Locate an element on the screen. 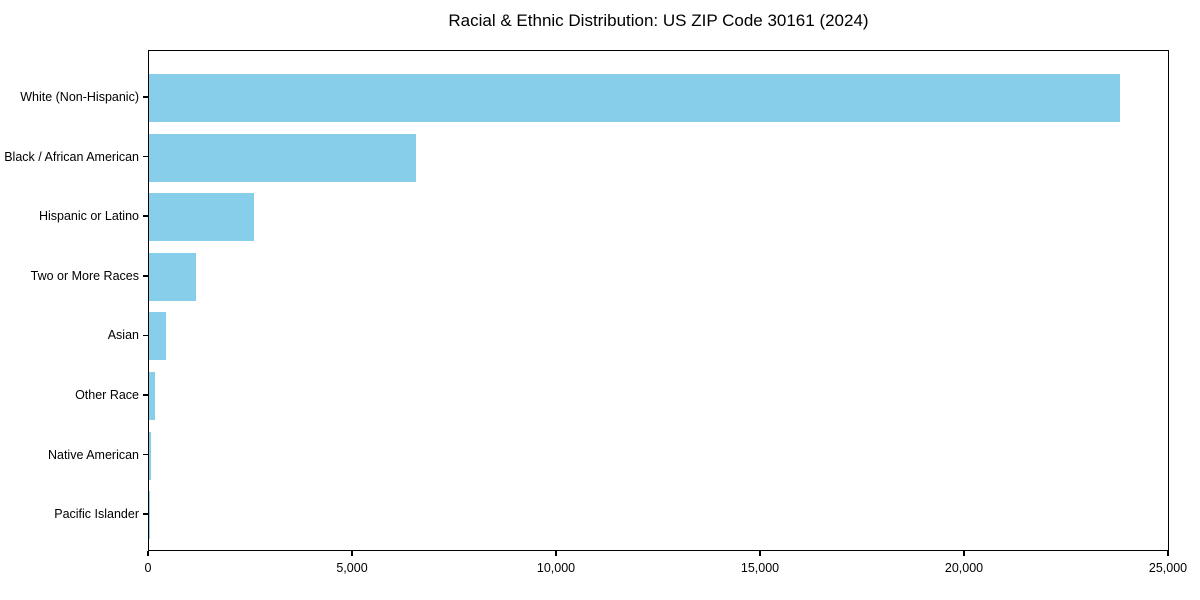 The image size is (1200, 600). y-axis-label: Pacific Islander is located at coordinates (96, 514).